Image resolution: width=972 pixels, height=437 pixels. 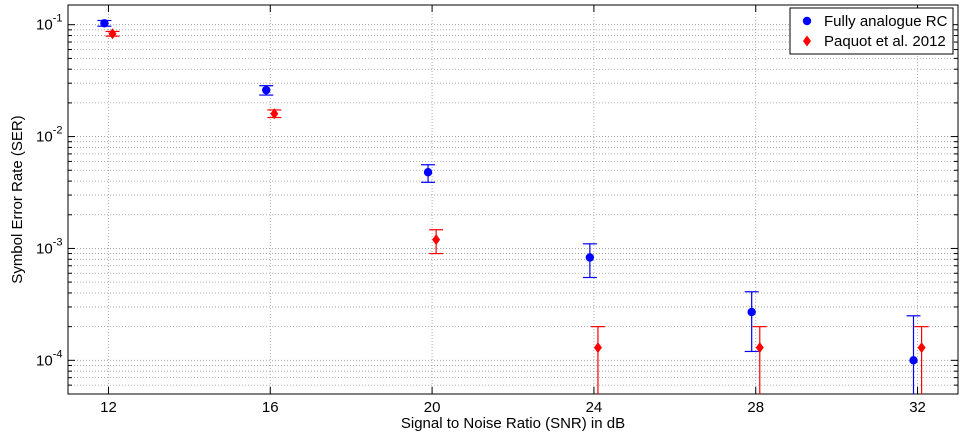 What do you see at coordinates (917, 407) in the screenshot?
I see `x-tick-label: 32` at bounding box center [917, 407].